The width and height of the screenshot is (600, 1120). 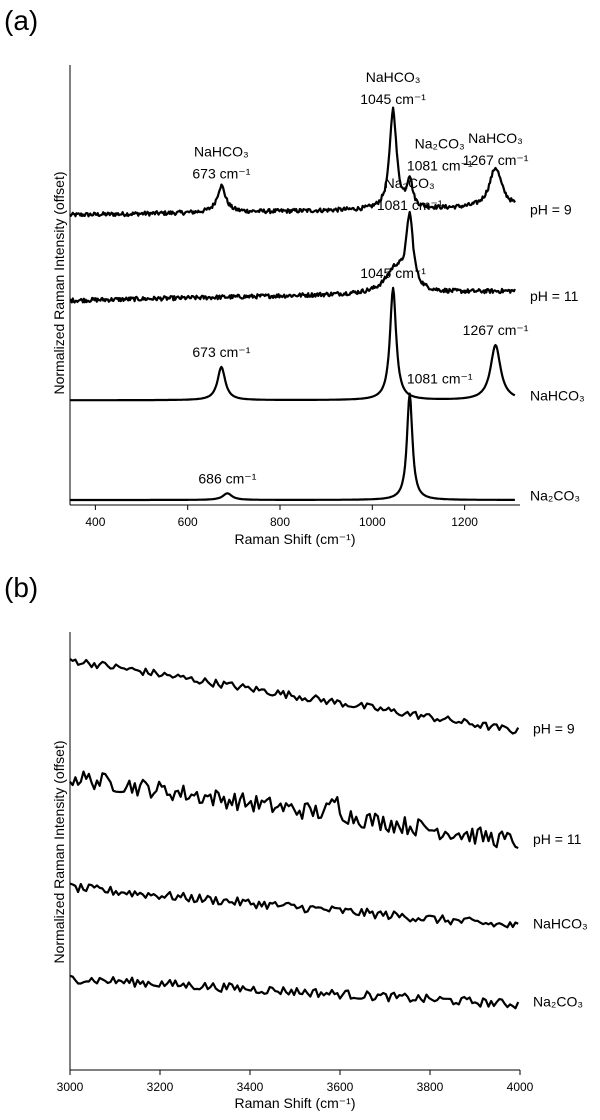 I want to click on panel-b-ylabel: Normalized Raman Intensity (offset), so click(x=59, y=851).